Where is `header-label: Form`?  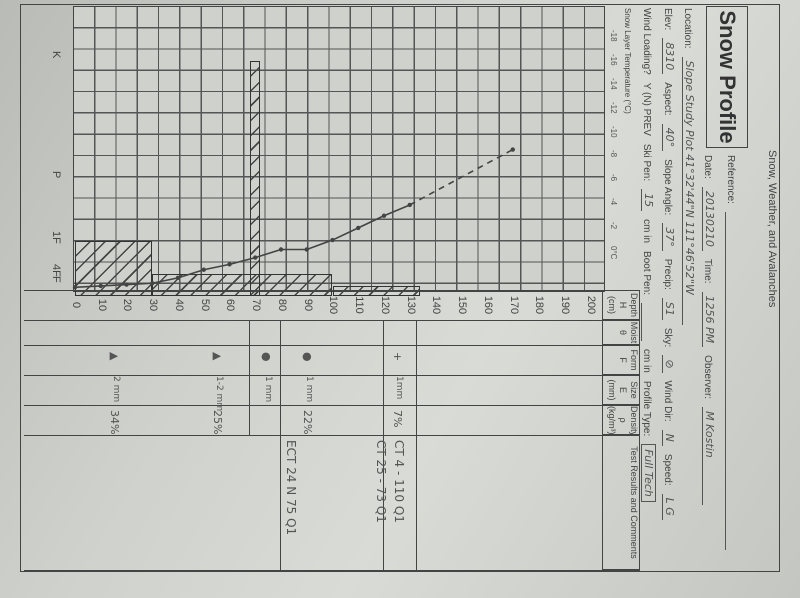
header-label: Form is located at coordinates (634, 360).